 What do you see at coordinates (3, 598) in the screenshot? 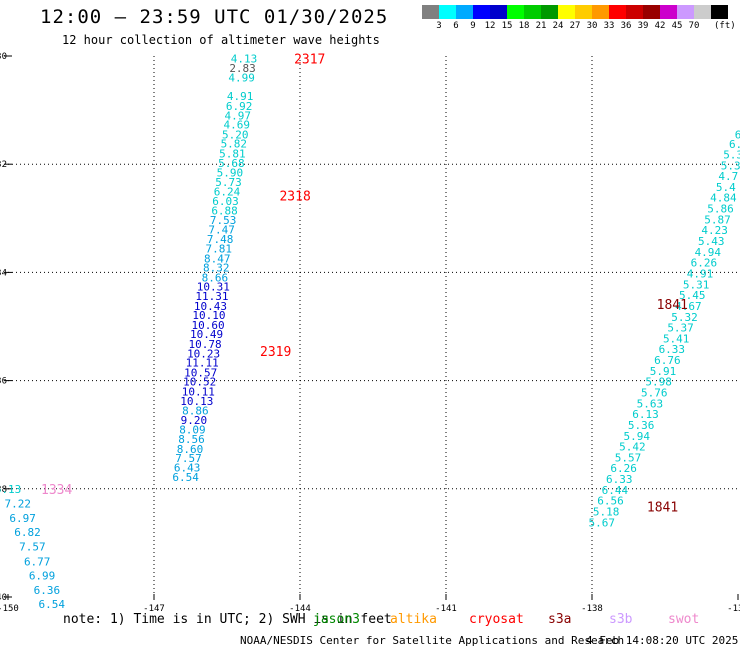
I see `lat-tick-label: -40` at bounding box center [3, 598].